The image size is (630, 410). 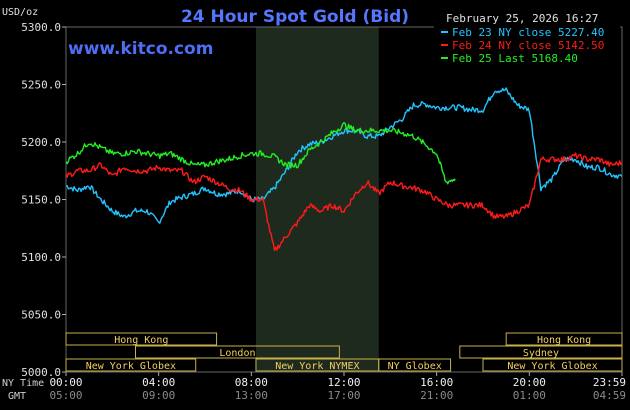 I want to click on legend-box, so click(x=527, y=47).